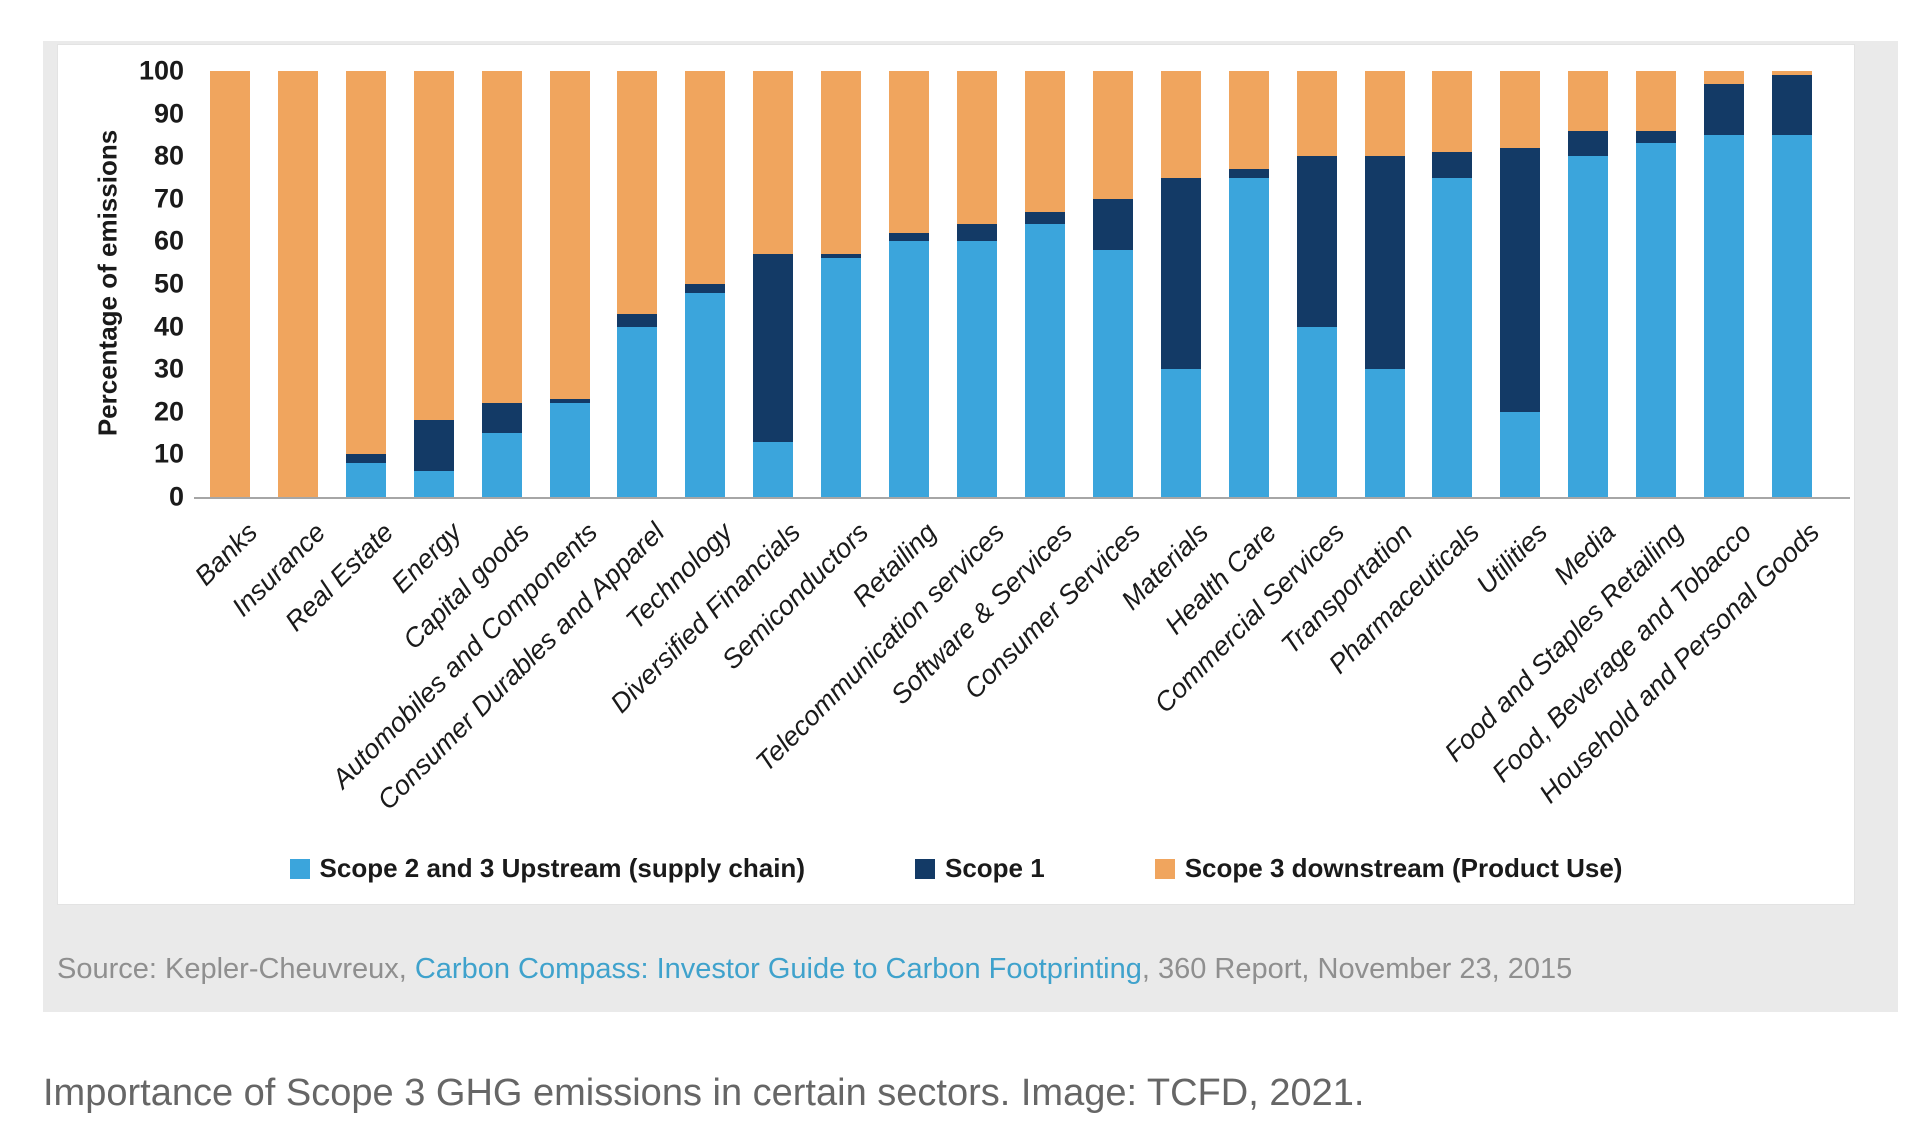  I want to click on bar-media, so click(1588, 284).